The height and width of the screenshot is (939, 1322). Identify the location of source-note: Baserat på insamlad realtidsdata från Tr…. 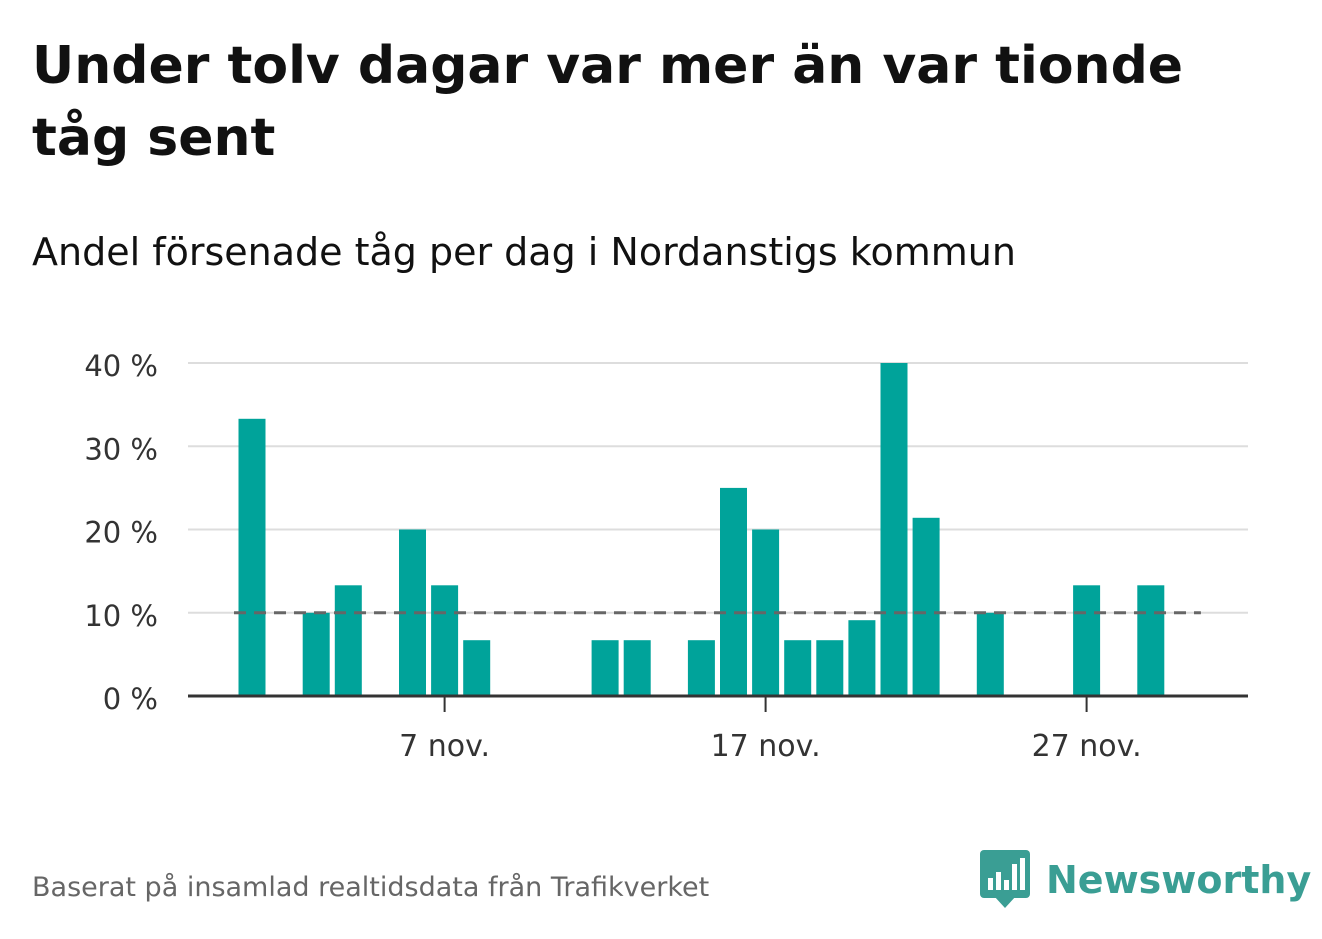
(371, 887).